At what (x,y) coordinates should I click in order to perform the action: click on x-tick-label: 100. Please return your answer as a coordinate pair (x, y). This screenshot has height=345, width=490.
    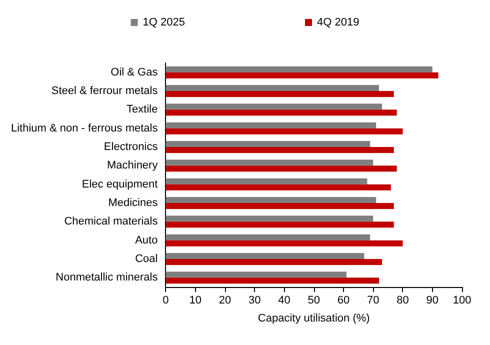
    Looking at the image, I should click on (462, 300).